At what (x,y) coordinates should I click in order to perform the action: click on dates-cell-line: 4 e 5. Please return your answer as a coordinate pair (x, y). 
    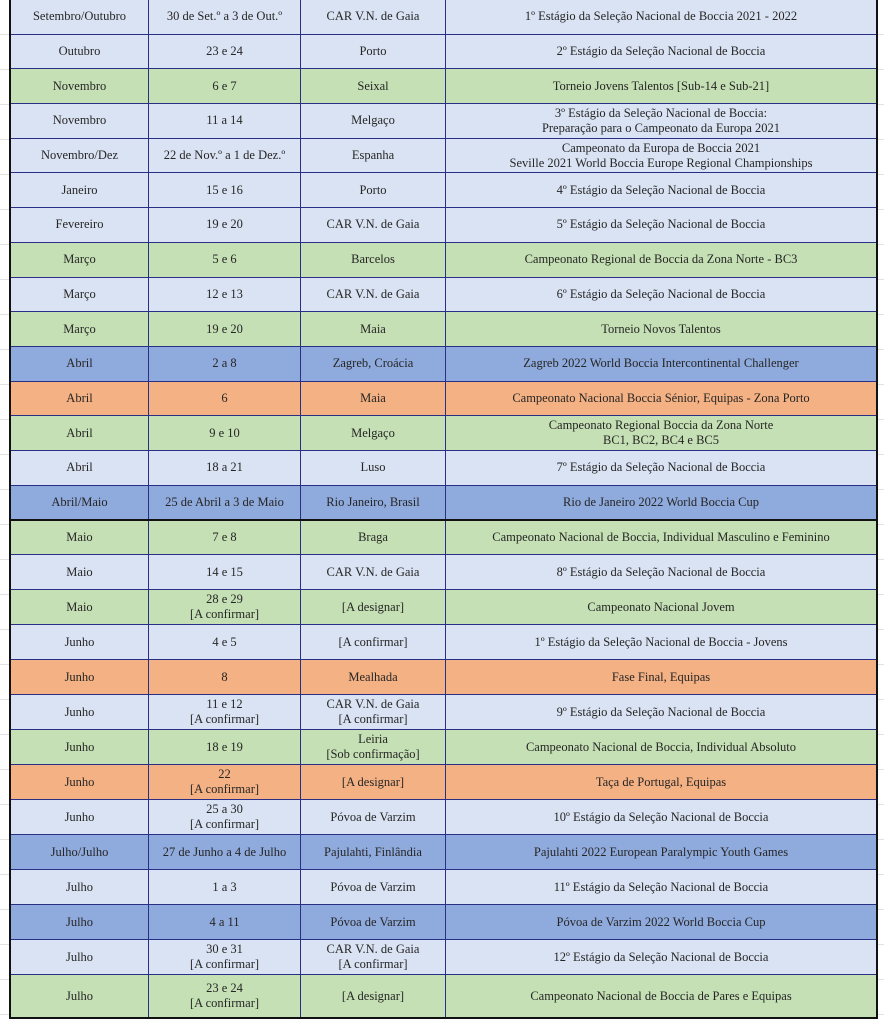
    Looking at the image, I should click on (224, 641).